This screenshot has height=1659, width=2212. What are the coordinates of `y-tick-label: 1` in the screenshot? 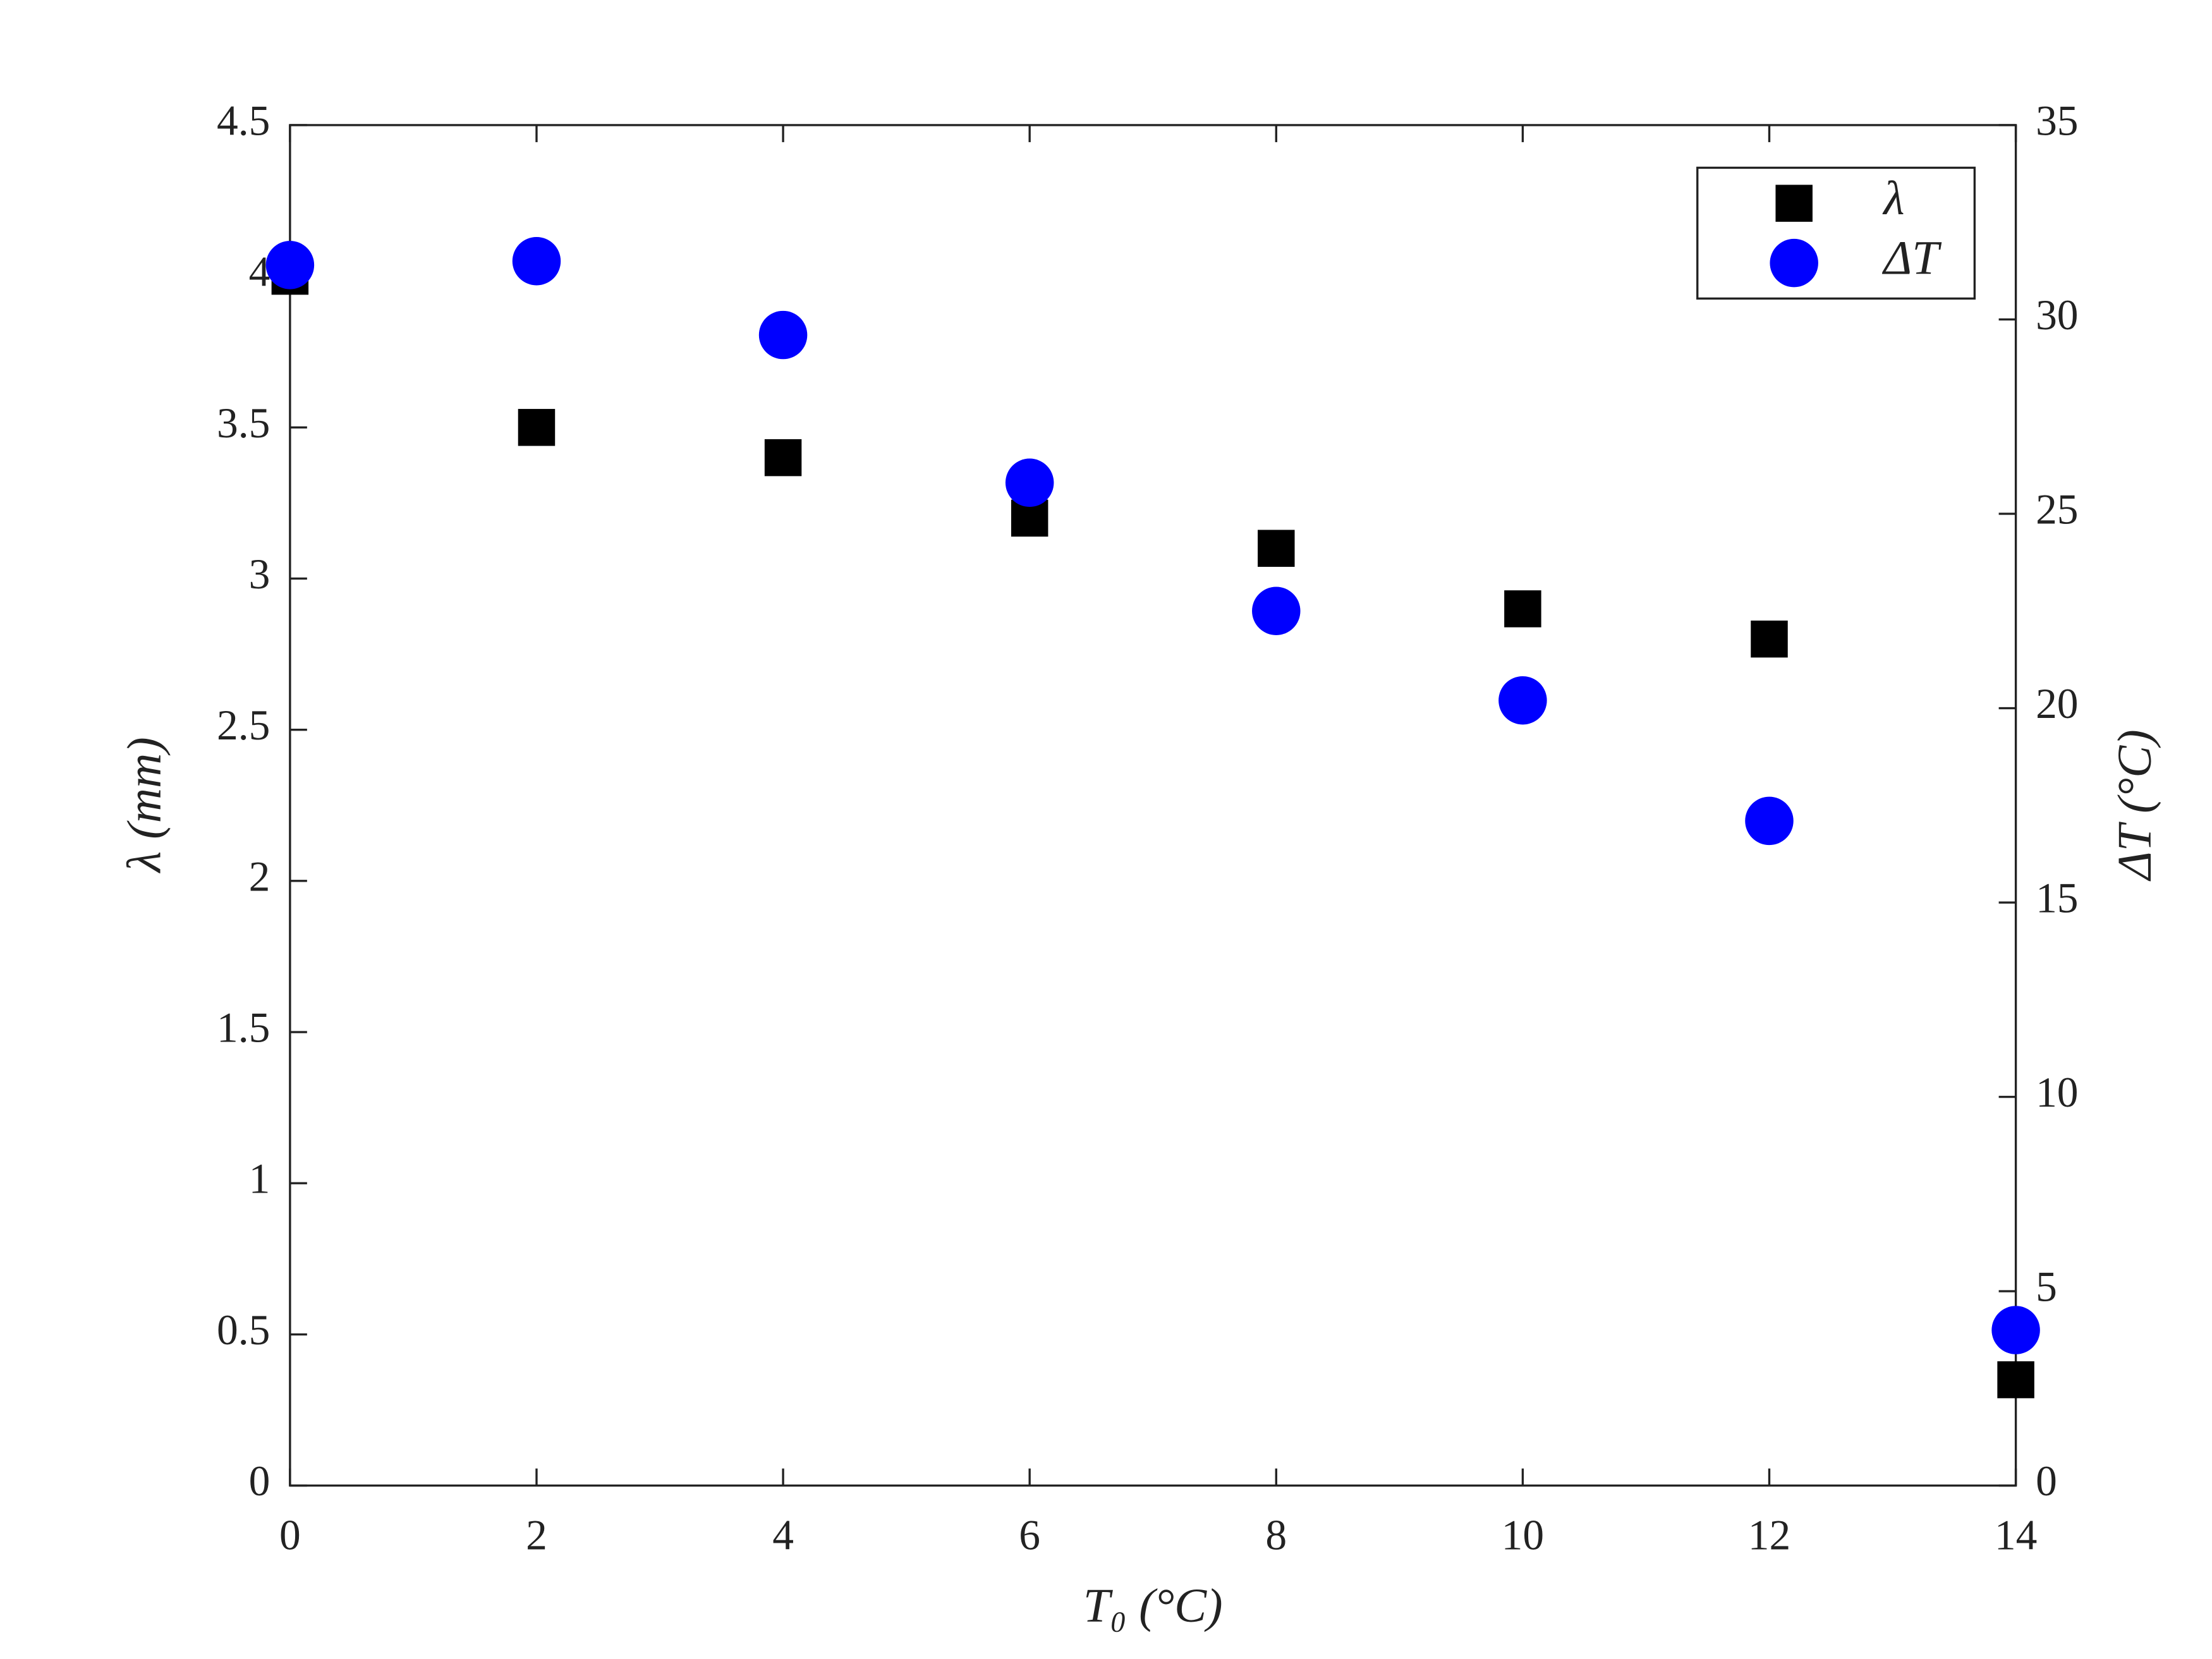 It's located at (259, 1179).